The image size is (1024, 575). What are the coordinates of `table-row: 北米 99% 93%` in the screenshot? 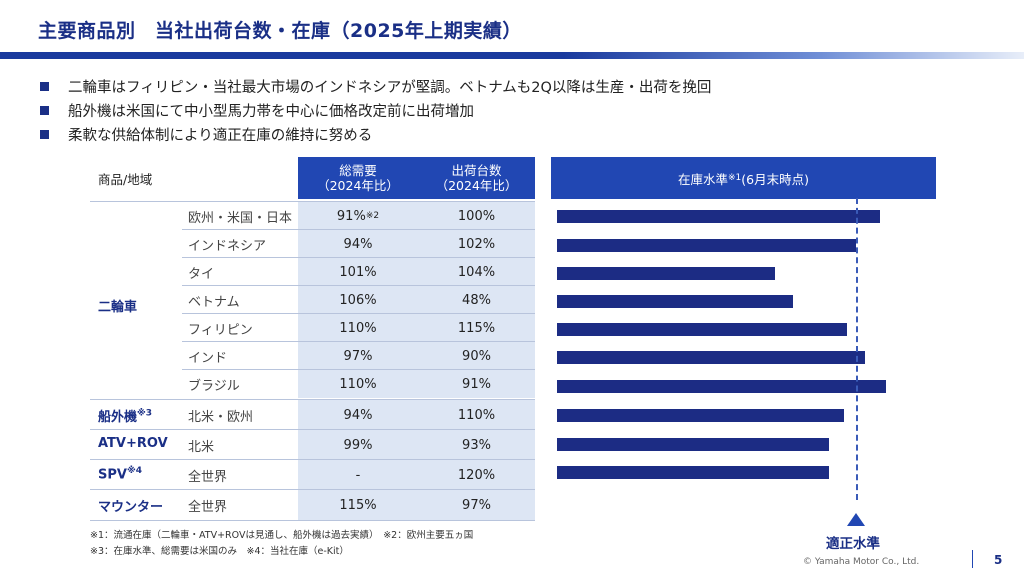 It's located at (312, 445).